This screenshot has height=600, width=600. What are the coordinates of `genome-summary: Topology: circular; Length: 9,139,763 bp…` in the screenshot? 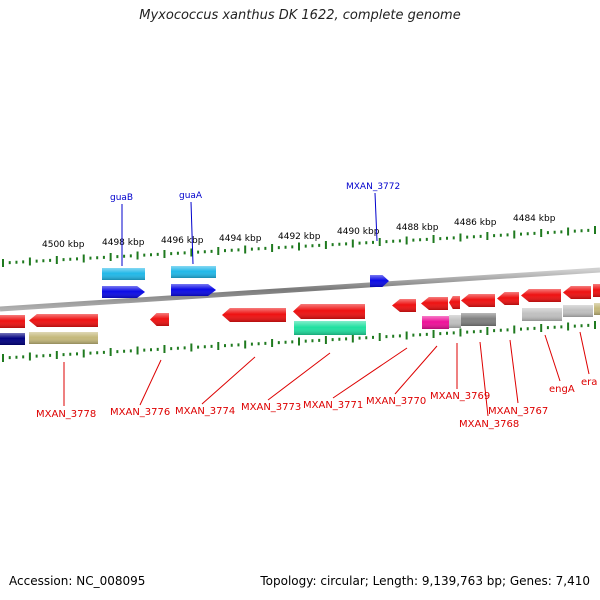 It's located at (425, 581).